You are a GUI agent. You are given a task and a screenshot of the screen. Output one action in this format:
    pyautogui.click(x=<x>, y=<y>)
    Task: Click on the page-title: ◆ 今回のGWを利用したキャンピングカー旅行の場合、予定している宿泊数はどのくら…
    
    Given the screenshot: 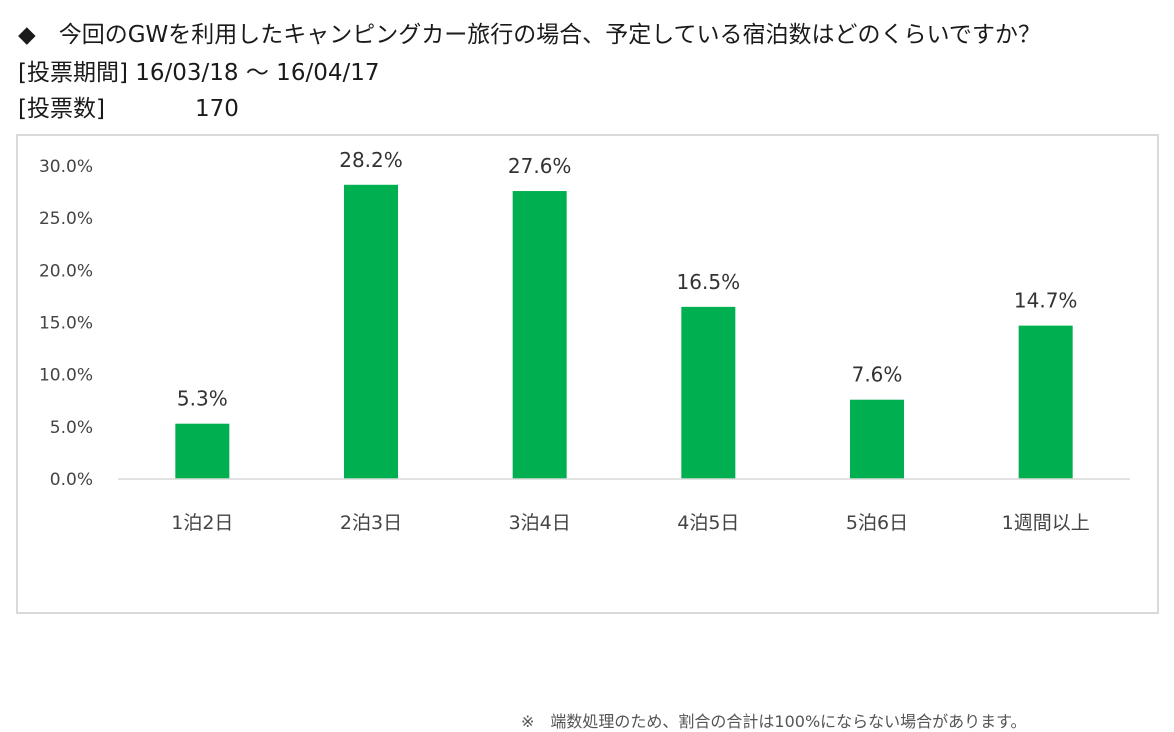 What is the action you would take?
    pyautogui.click(x=529, y=35)
    